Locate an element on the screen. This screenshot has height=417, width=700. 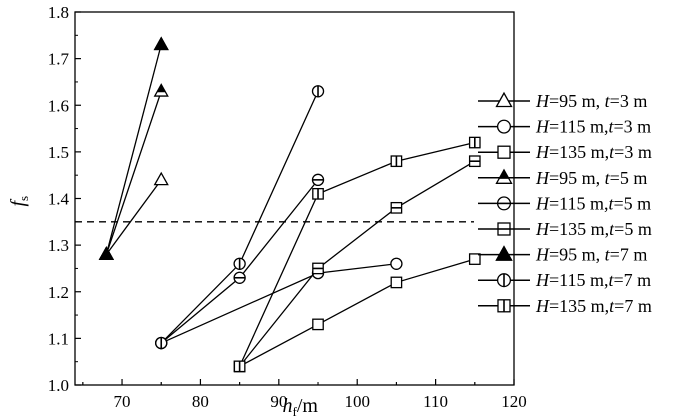
legend-label: H=135 m,t=3 m is located at coordinates (593, 152).